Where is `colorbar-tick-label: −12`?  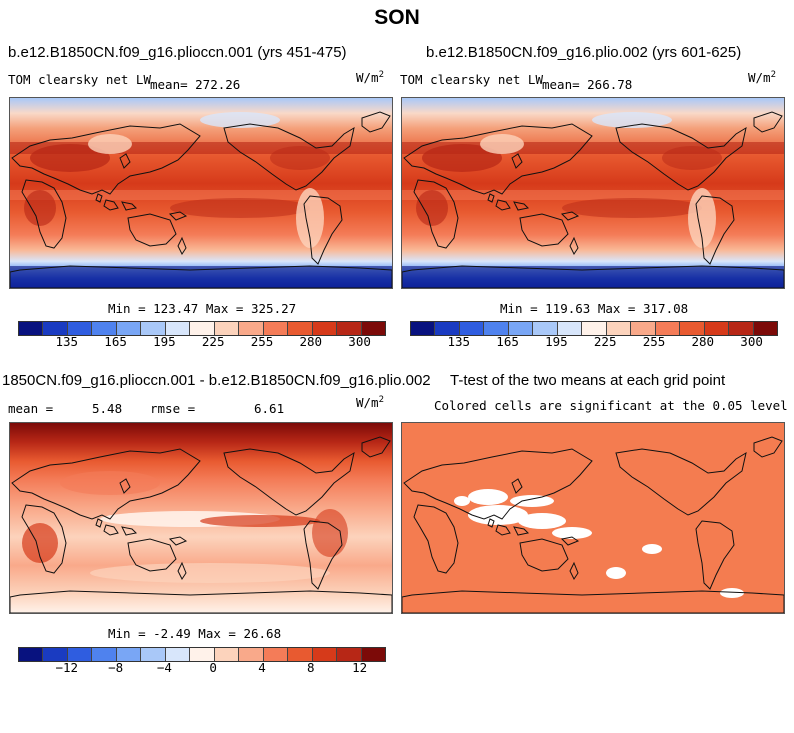 colorbar-tick-label: −12 is located at coordinates (67, 667).